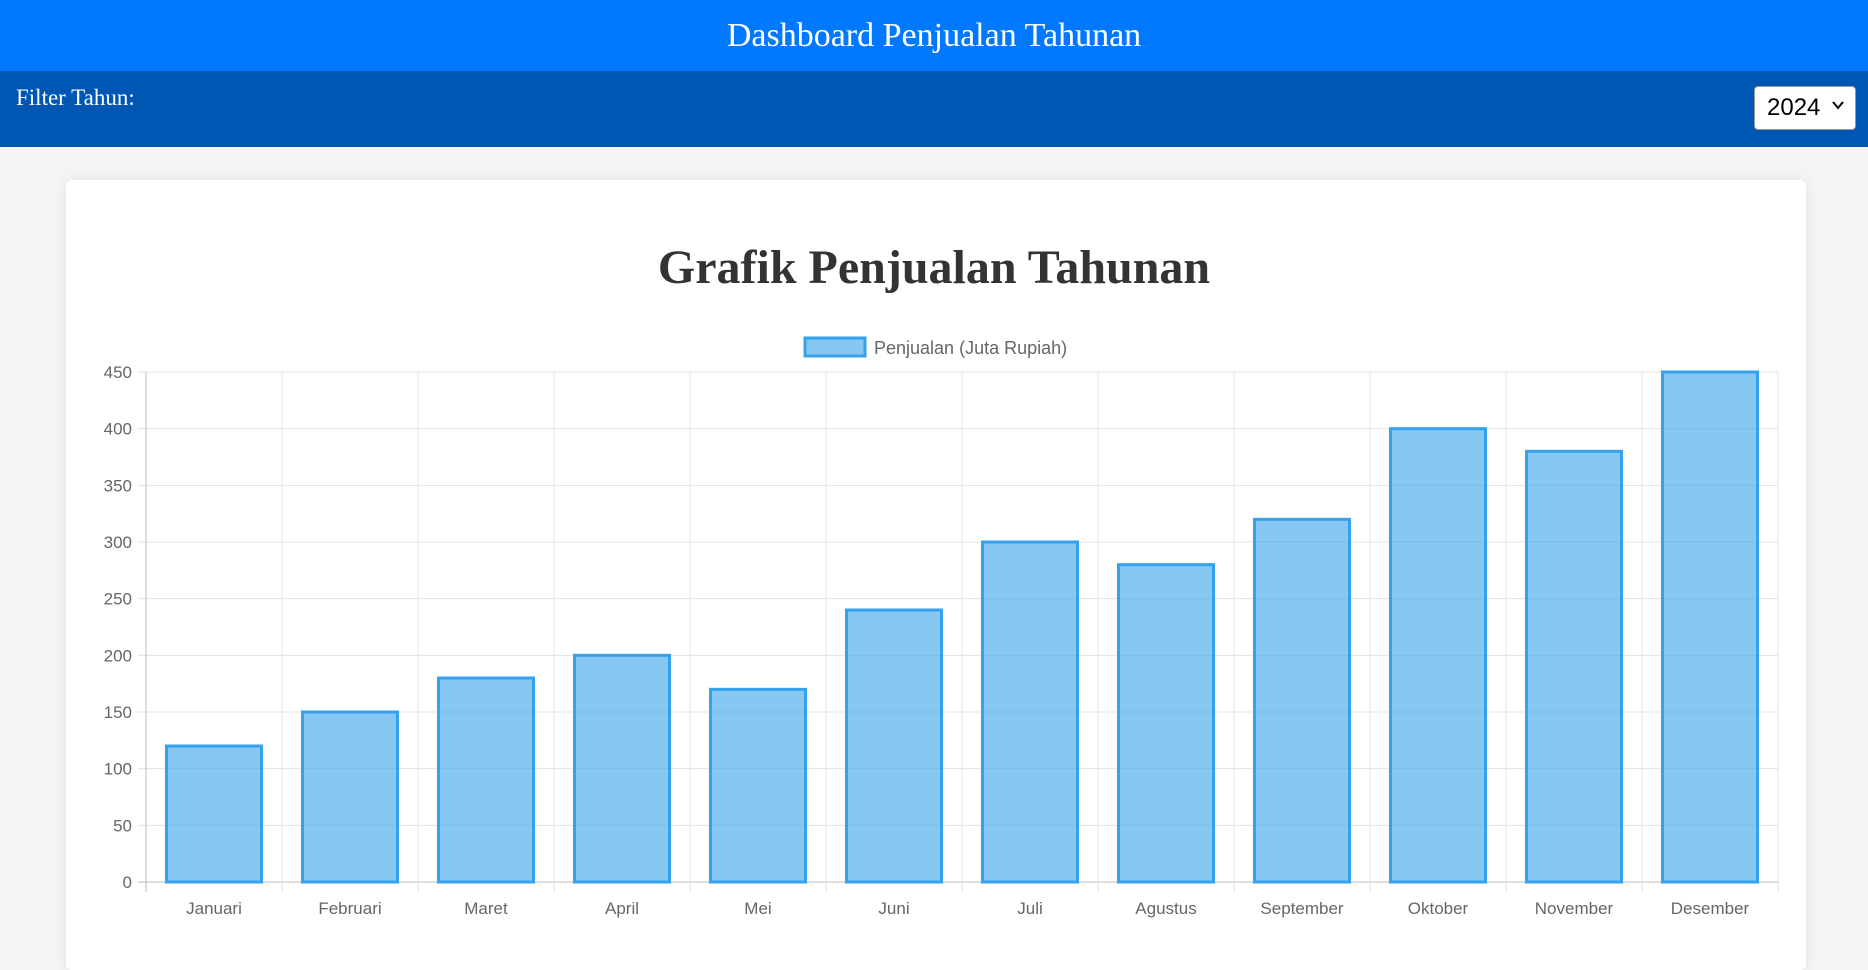 This screenshot has height=970, width=1868. What do you see at coordinates (1794, 107) in the screenshot?
I see `year-select-value: 2024` at bounding box center [1794, 107].